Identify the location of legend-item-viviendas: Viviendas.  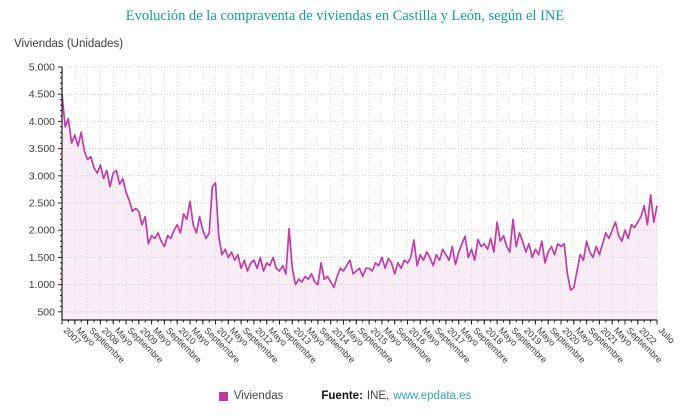
(251, 396).